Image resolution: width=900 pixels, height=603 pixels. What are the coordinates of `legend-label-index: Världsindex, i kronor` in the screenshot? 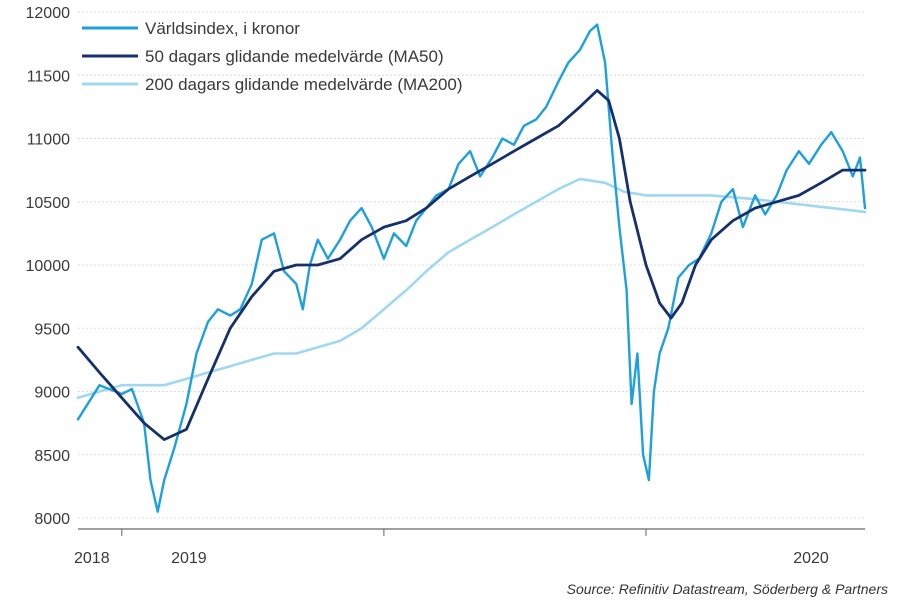 It's located at (222, 28).